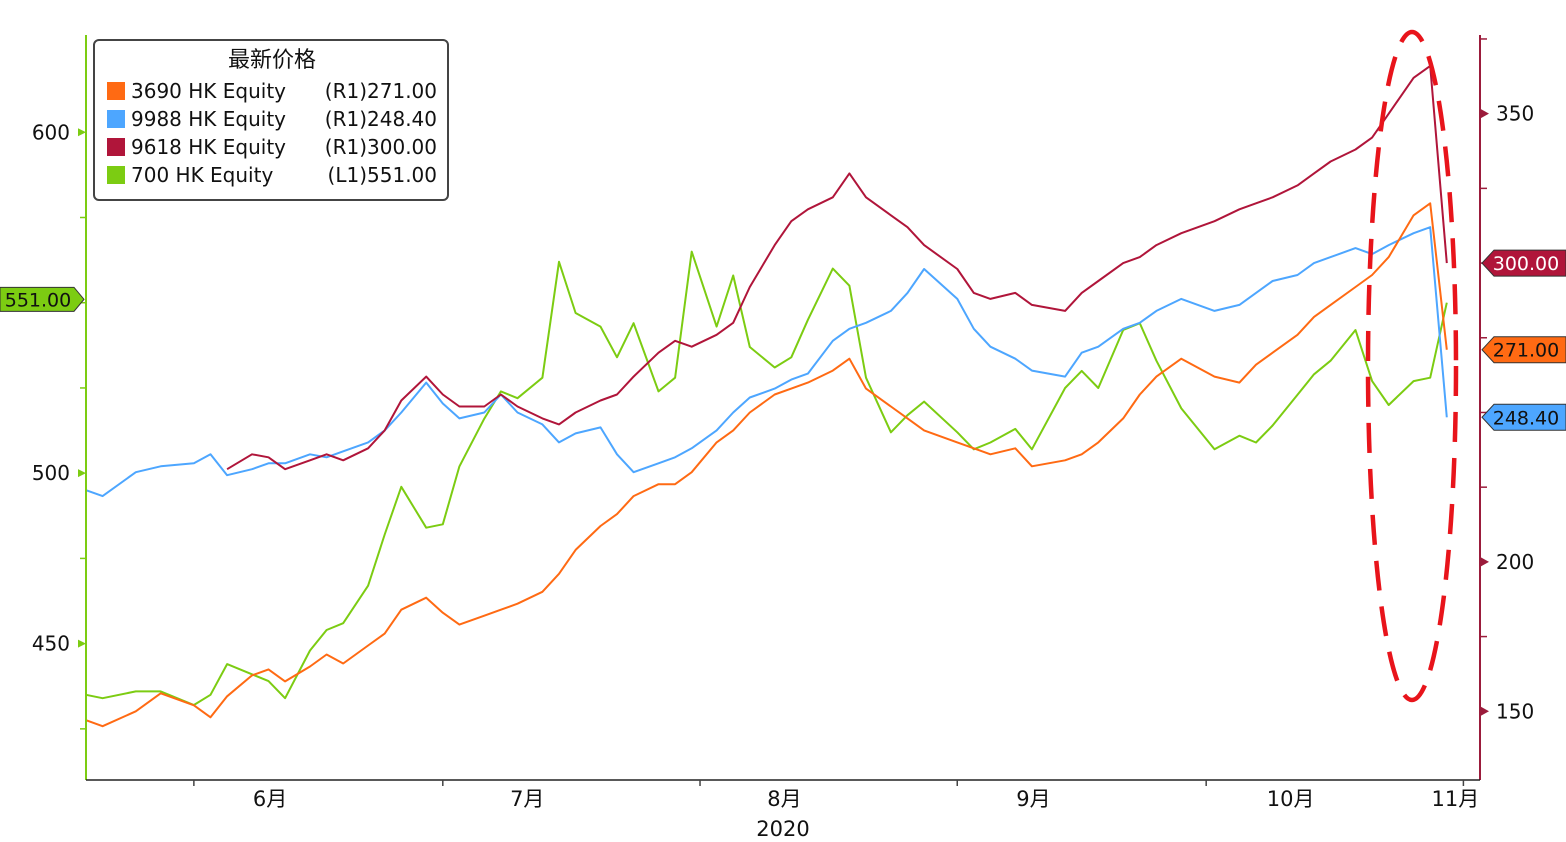  Describe the element at coordinates (402, 119) in the screenshot. I see `legend-item-last: 248.40` at that location.